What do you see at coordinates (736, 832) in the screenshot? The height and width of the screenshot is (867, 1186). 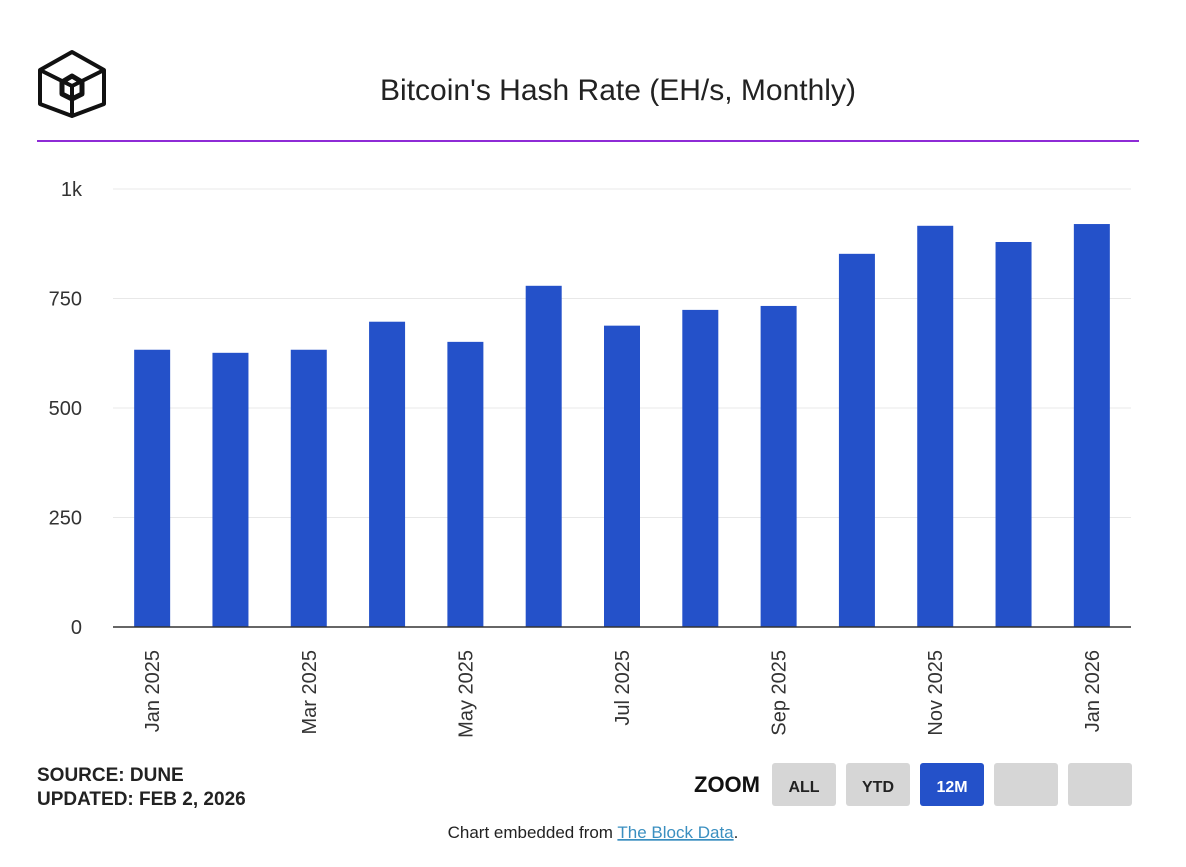 I see `footer-suffix: .` at bounding box center [736, 832].